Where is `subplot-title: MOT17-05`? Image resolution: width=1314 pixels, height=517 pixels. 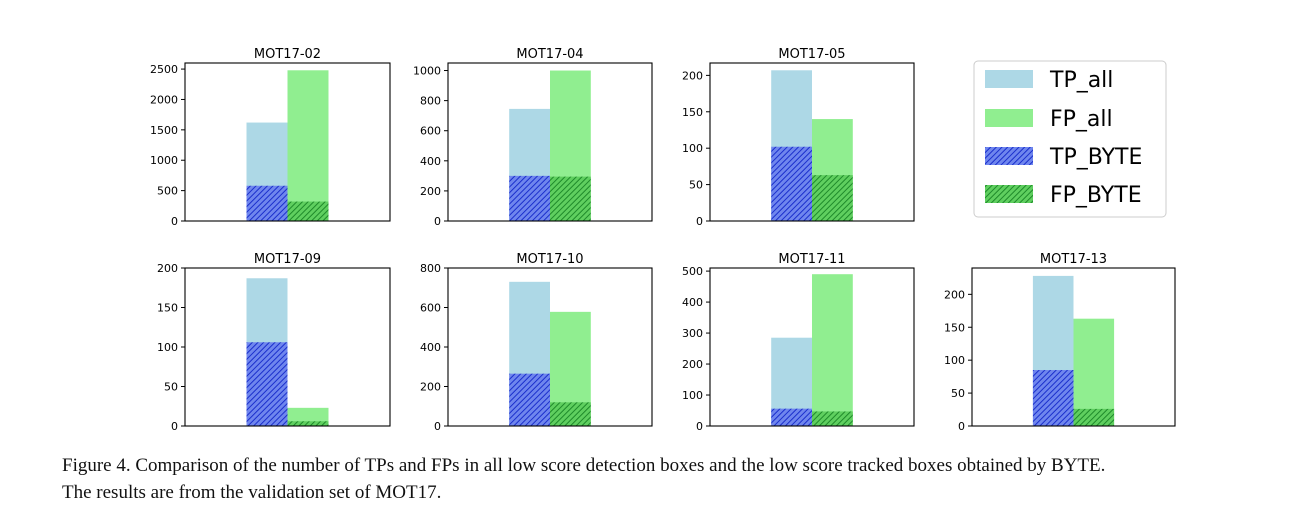 subplot-title: MOT17-05 is located at coordinates (811, 54).